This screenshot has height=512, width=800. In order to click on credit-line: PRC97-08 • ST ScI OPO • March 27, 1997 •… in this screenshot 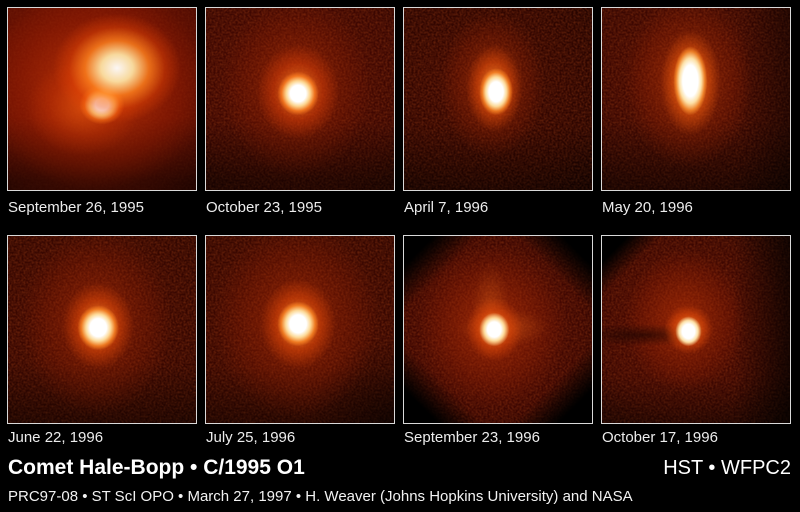, I will do `click(320, 496)`.